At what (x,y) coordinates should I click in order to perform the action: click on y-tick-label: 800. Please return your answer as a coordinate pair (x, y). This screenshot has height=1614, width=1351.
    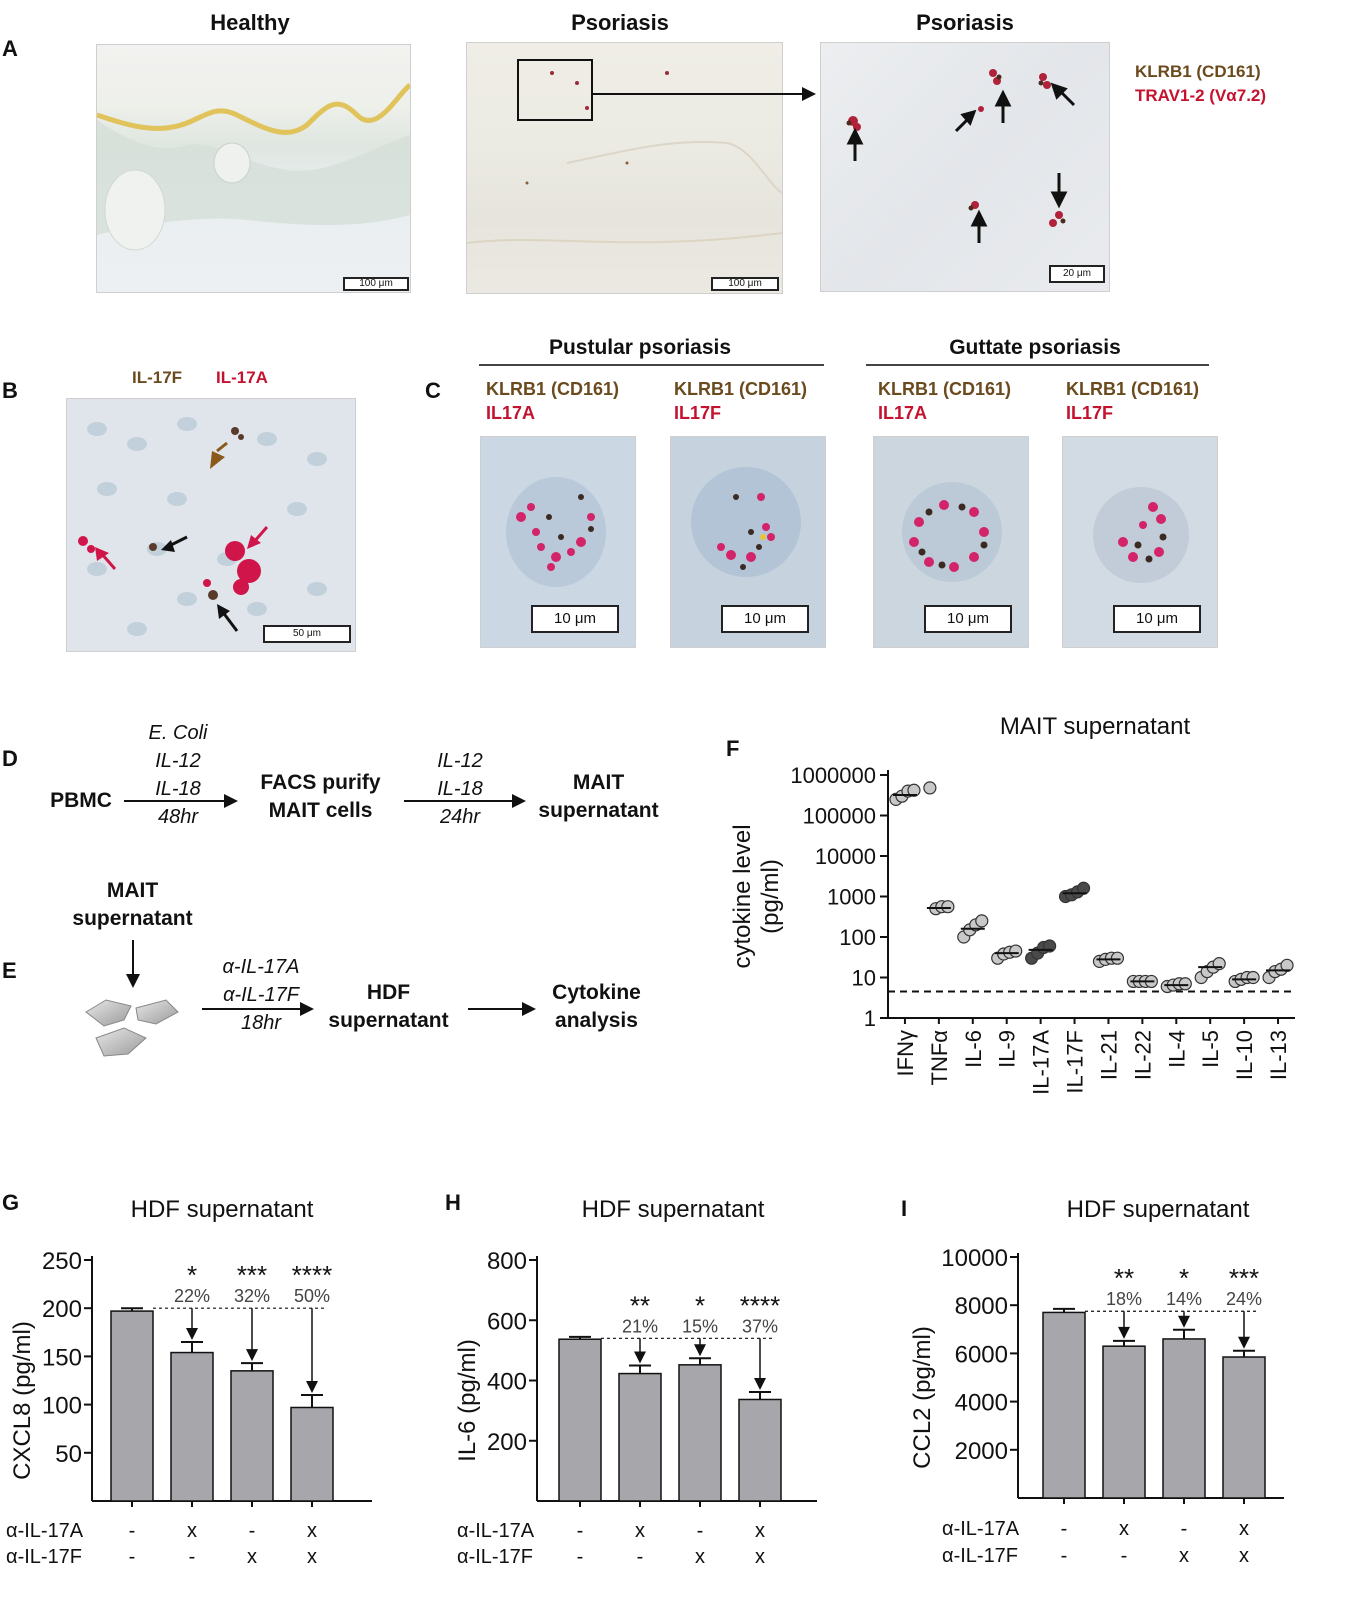
    Looking at the image, I should click on (507, 1261).